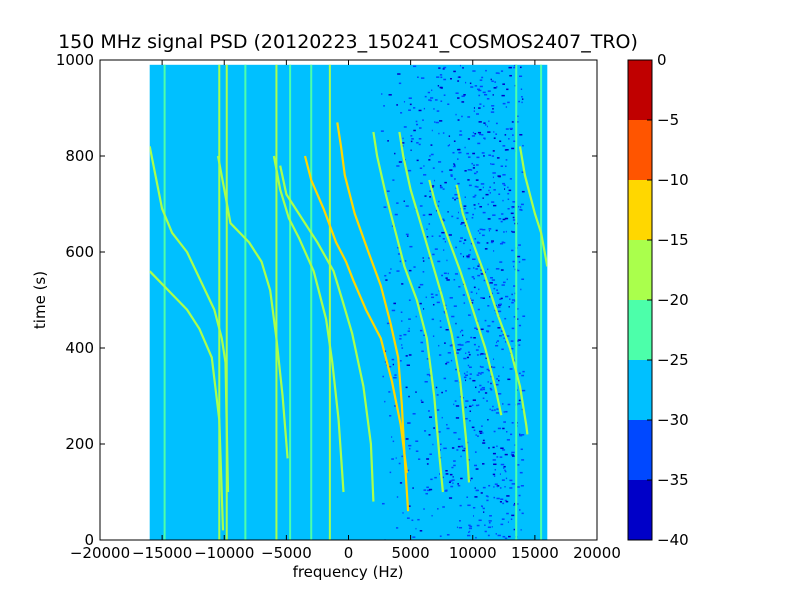 The height and width of the screenshot is (600, 800). What do you see at coordinates (673, 240) in the screenshot?
I see `colorbar-tick-label: −15` at bounding box center [673, 240].